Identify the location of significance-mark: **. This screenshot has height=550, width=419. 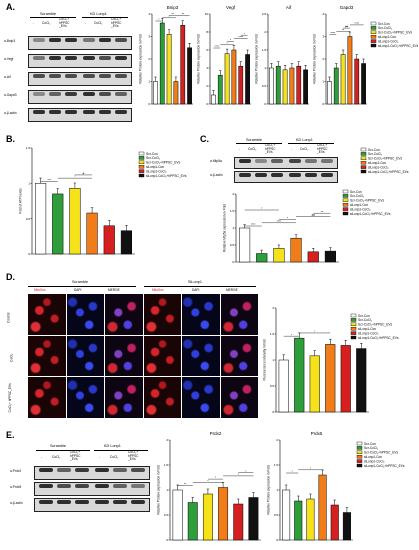
(322, 212).